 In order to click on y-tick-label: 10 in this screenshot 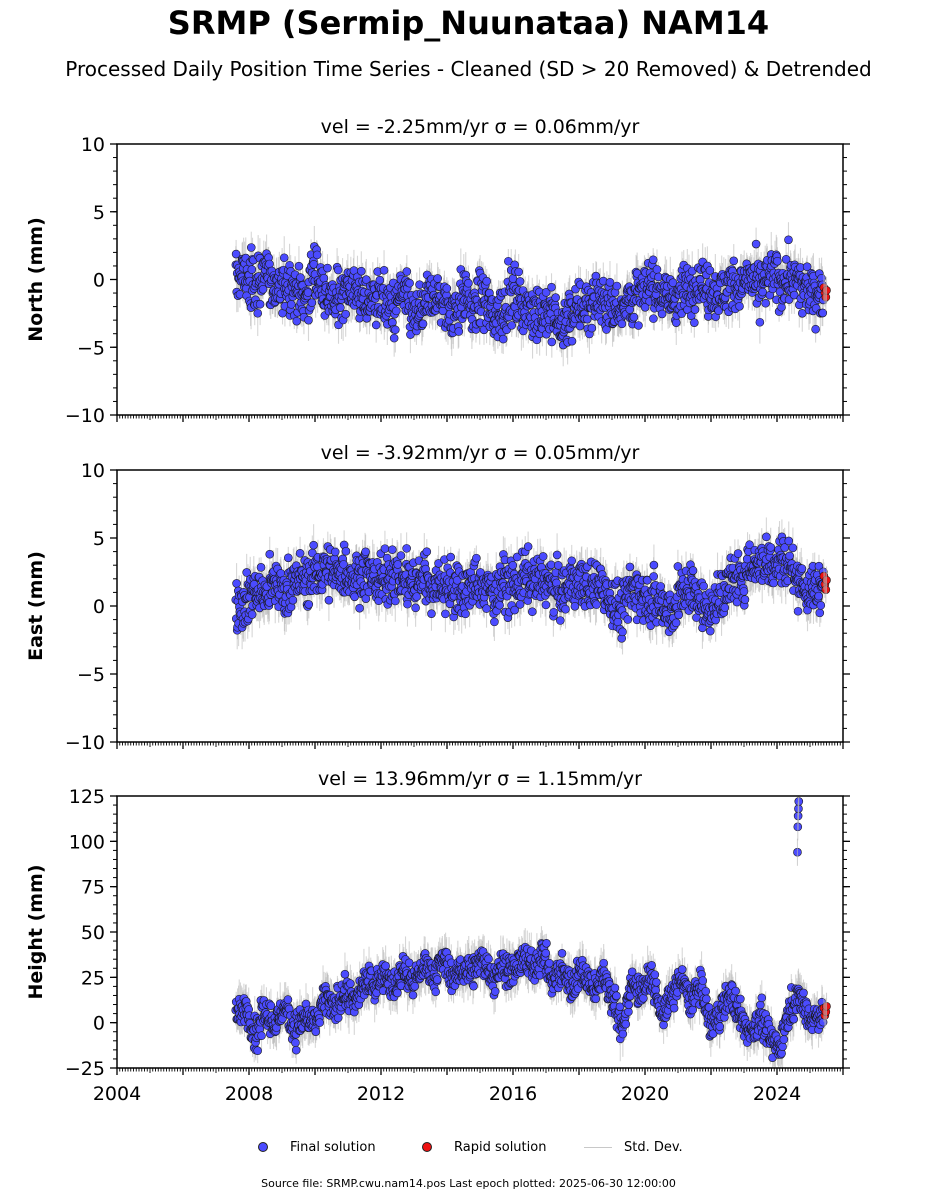, I will do `click(93, 145)`.